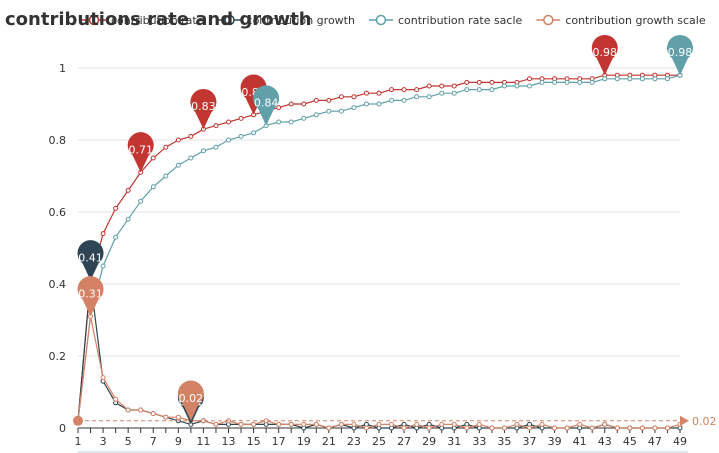 Image resolution: width=719 pixels, height=453 pixels. Describe the element at coordinates (460, 20) in the screenshot. I see `legend-item-2: contribution rate sacle` at that location.